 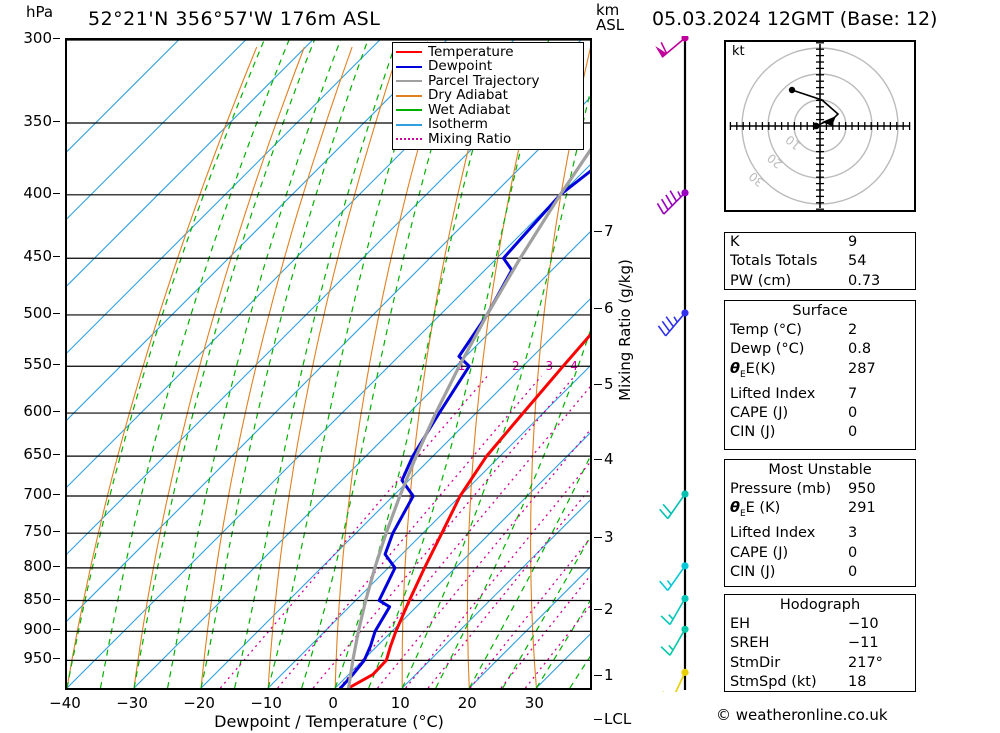 I want to click on info-row: θEE(K) 287, so click(x=820, y=372).